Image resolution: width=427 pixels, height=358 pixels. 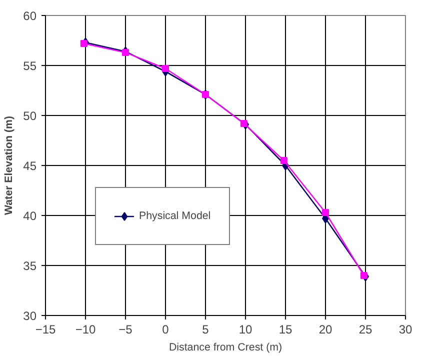 I want to click on y-tick-label: 55, so click(x=30, y=66).